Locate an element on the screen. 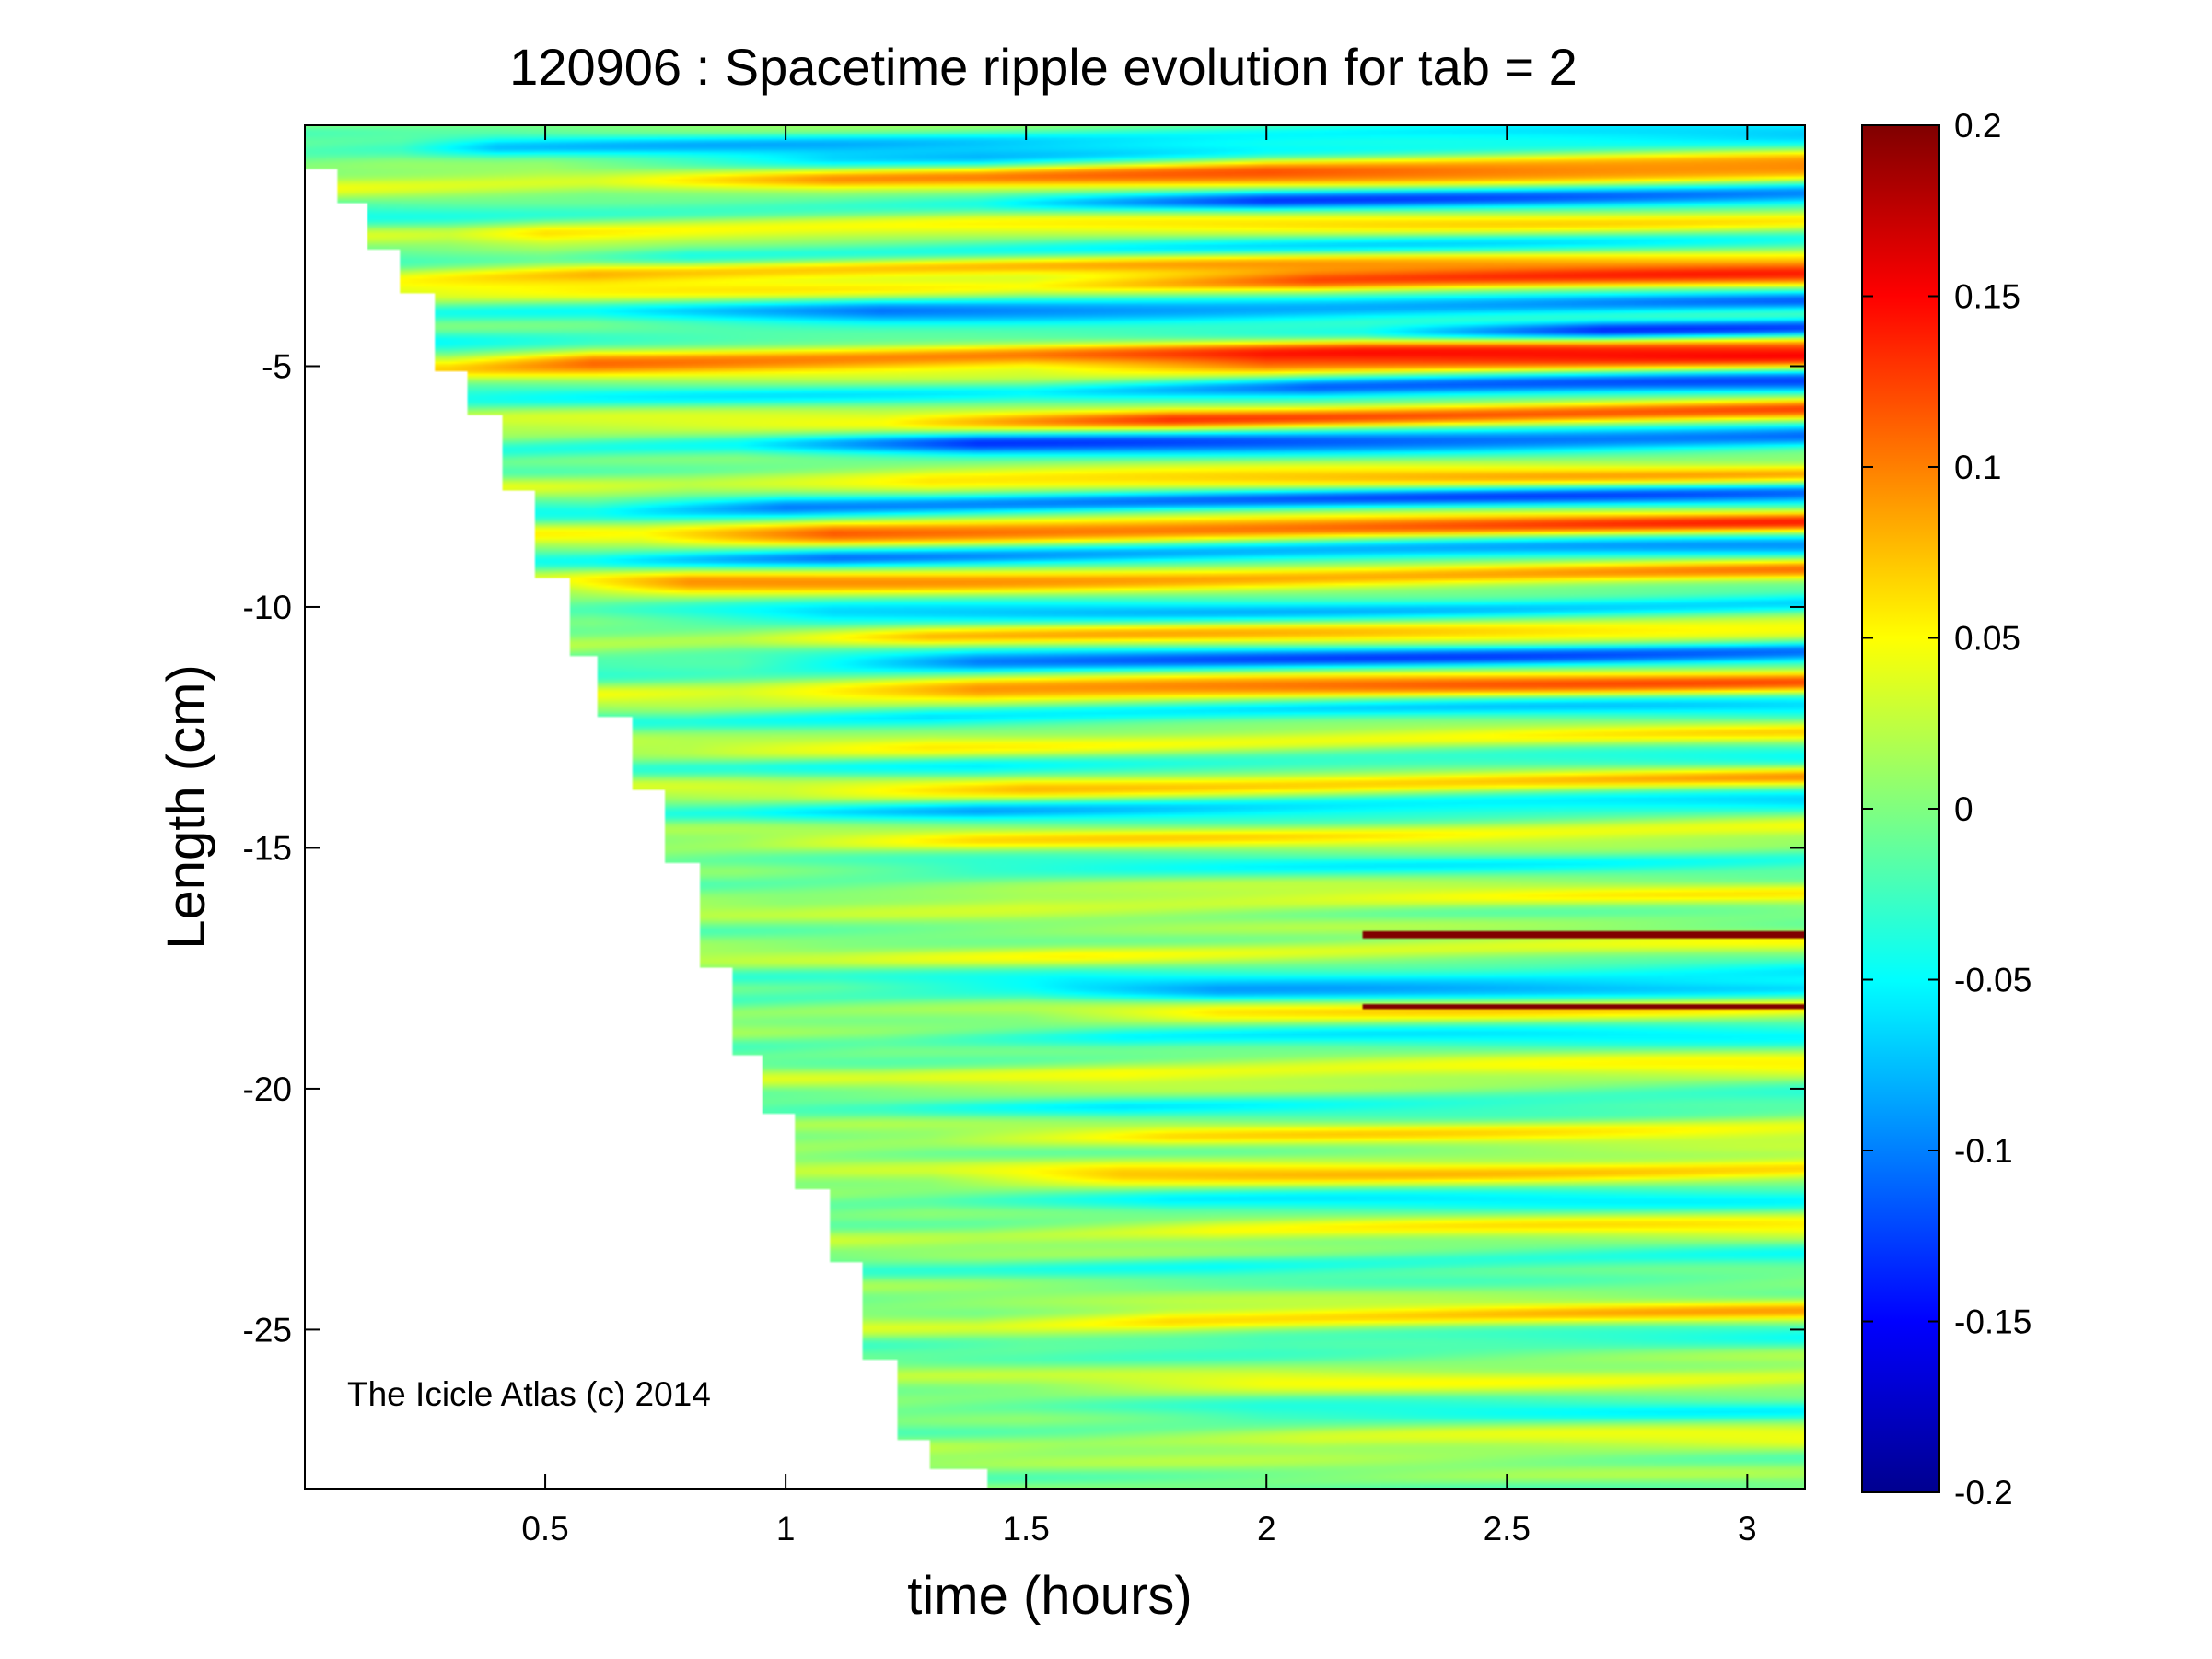  x-tick-label: 2.5 is located at coordinates (1507, 1529).